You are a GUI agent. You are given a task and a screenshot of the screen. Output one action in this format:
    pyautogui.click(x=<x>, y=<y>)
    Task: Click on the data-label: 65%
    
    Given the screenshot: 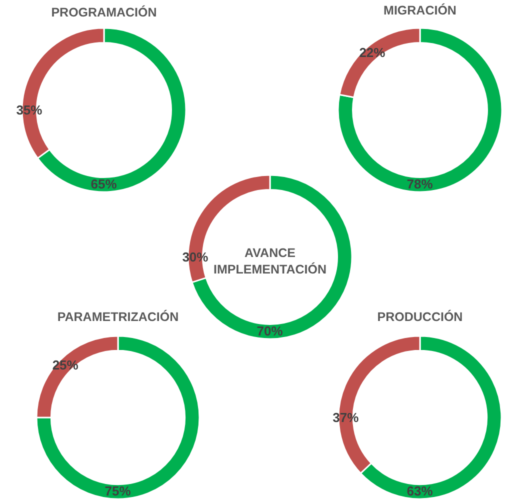 What is the action you would take?
    pyautogui.click(x=104, y=184)
    